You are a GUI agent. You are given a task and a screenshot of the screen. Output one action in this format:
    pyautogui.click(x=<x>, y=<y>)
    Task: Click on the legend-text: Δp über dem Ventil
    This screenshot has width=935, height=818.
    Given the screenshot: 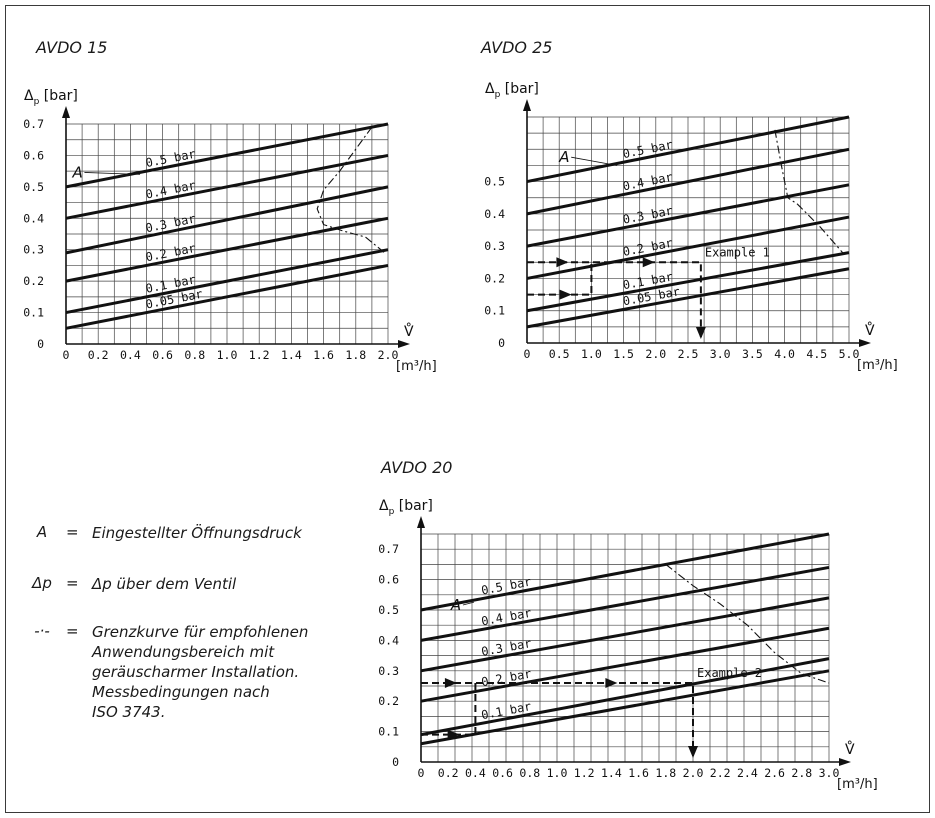 What is the action you would take?
    pyautogui.click(x=164, y=584)
    